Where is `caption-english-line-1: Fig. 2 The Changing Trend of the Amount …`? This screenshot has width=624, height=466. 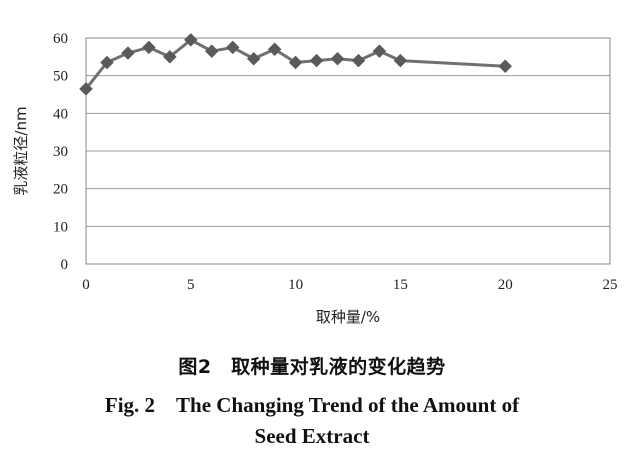
caption-english-line-1: Fig. 2 The Changing Trend of the Amount … is located at coordinates (312, 405).